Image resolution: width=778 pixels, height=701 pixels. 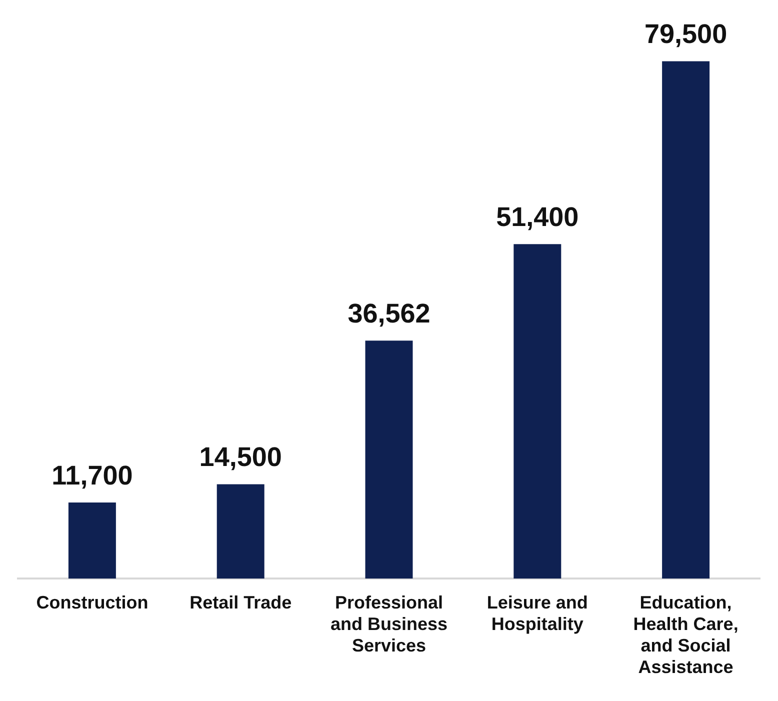 What do you see at coordinates (389, 313) in the screenshot?
I see `data-label: 36,562` at bounding box center [389, 313].